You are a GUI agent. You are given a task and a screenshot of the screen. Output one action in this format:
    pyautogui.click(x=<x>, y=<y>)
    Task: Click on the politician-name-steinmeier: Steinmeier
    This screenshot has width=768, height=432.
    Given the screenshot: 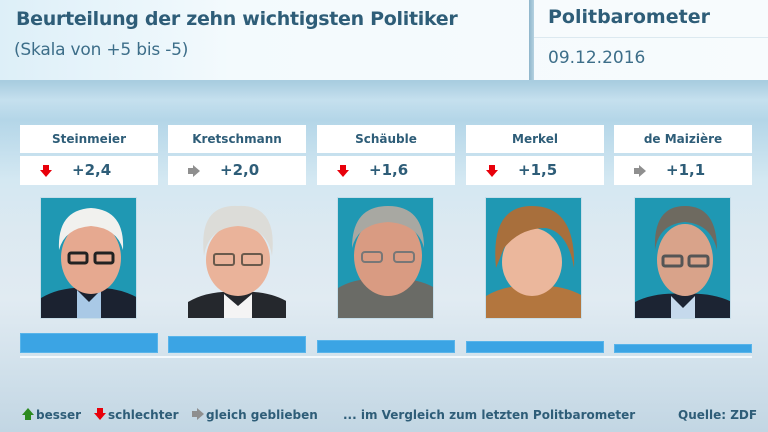 What is the action you would take?
    pyautogui.click(x=89, y=139)
    